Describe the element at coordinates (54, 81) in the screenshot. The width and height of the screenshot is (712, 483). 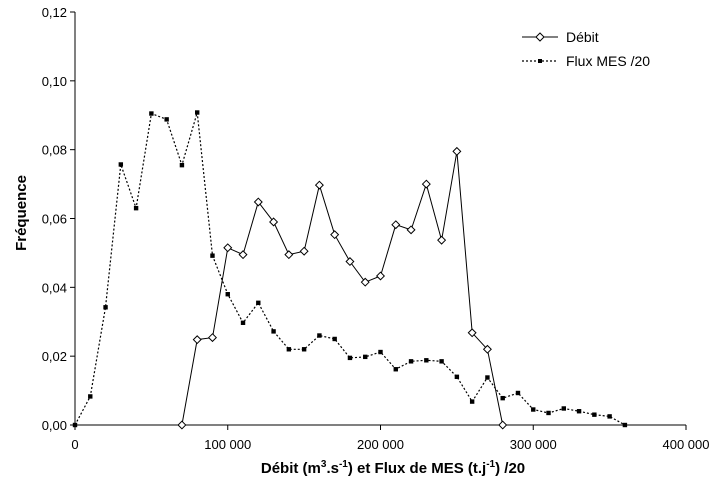
I see `y-tick-label: 0,10` at that location.